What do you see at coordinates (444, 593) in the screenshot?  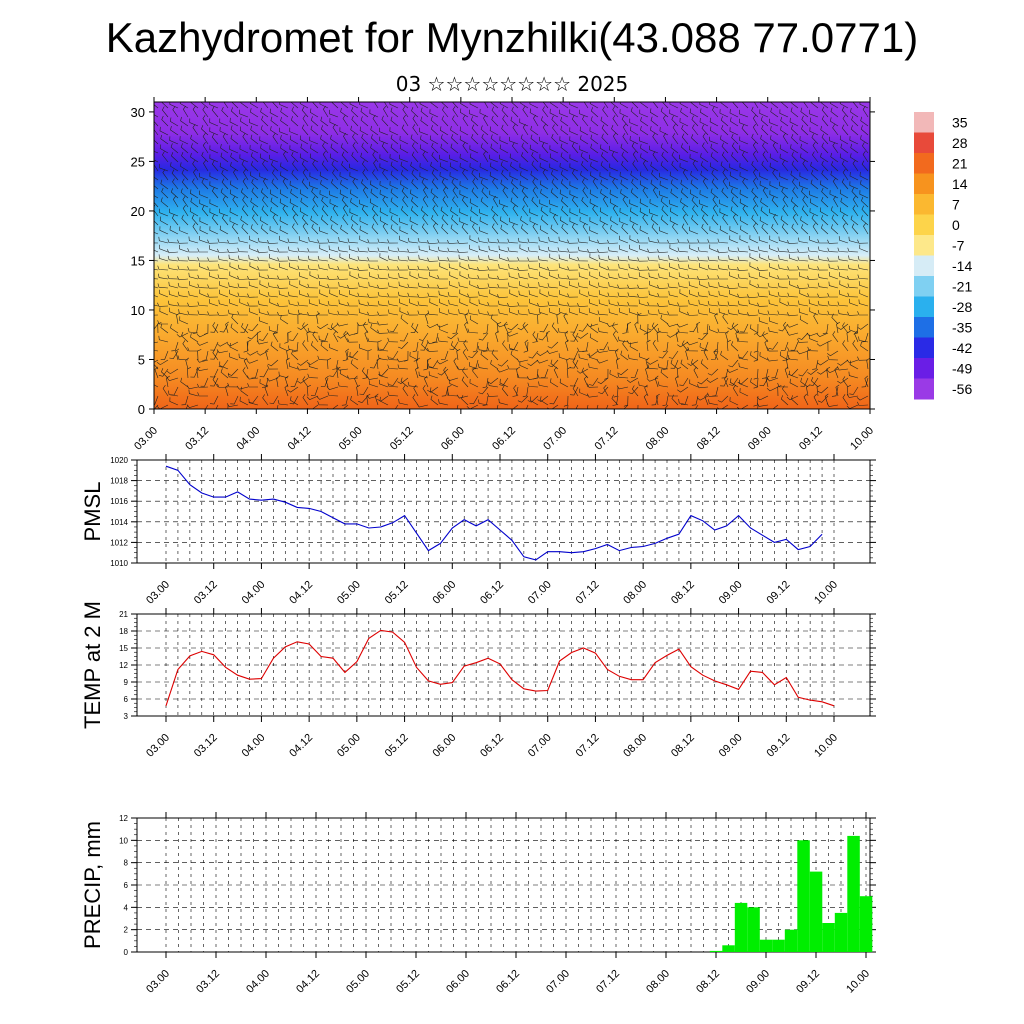 I see `pmsl-x-tick-label: 06.00` at bounding box center [444, 593].